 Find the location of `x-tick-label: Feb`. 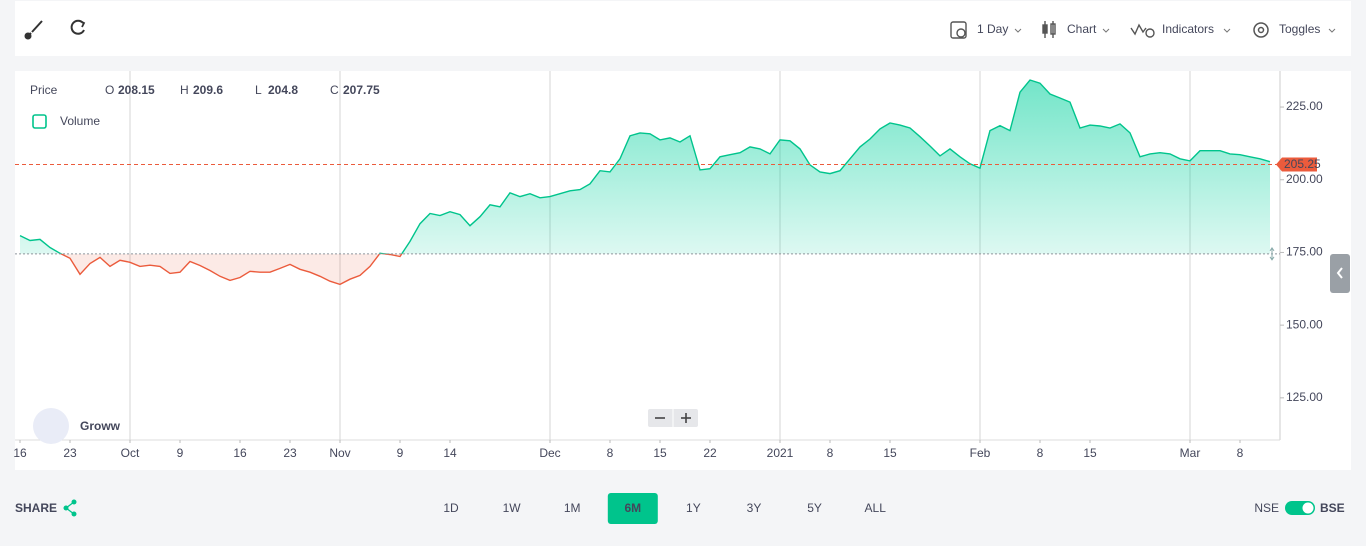

x-tick-label: Feb is located at coordinates (980, 453).